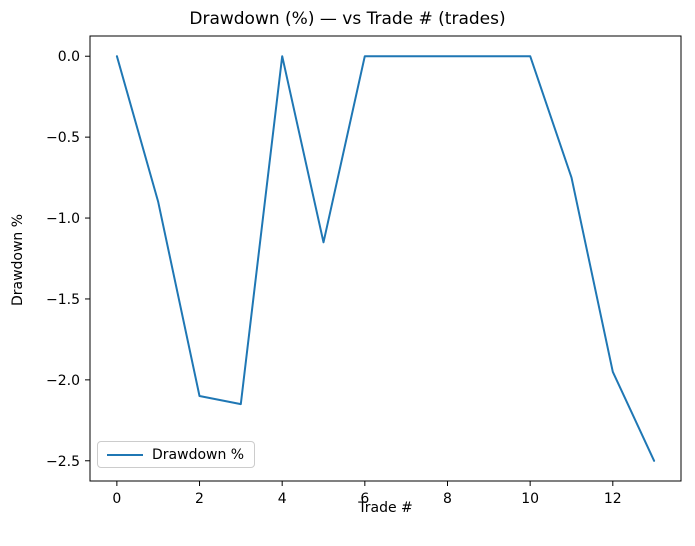  I want to click on x-tick-label: 10, so click(530, 499).